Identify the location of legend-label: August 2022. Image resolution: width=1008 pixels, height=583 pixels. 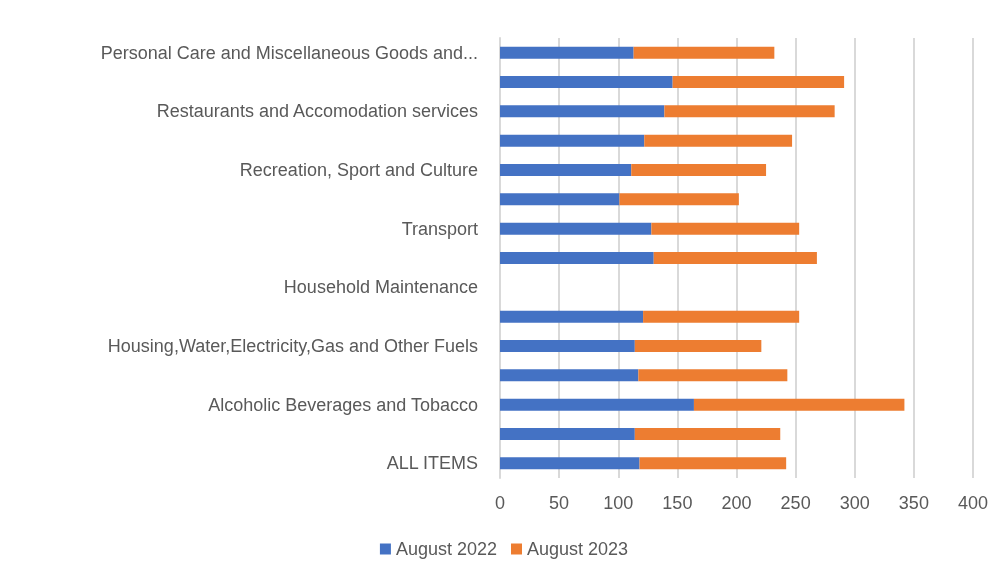
(446, 549).